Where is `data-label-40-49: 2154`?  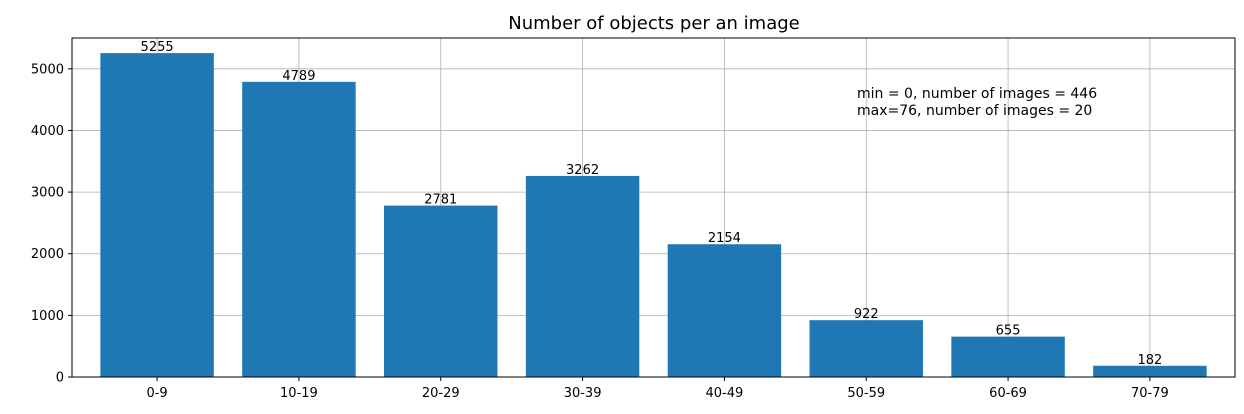
data-label-40-49: 2154 is located at coordinates (724, 238).